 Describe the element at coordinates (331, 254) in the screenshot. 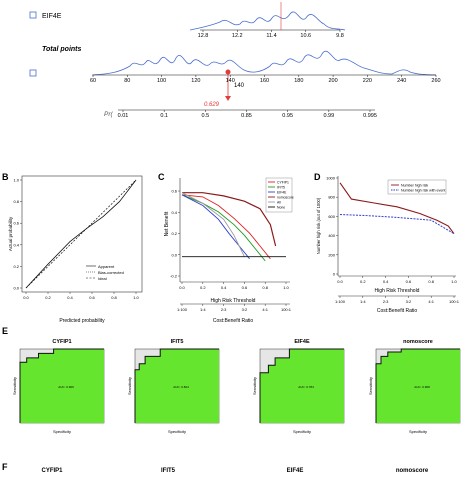

I see `y-tick-label: 200` at that location.